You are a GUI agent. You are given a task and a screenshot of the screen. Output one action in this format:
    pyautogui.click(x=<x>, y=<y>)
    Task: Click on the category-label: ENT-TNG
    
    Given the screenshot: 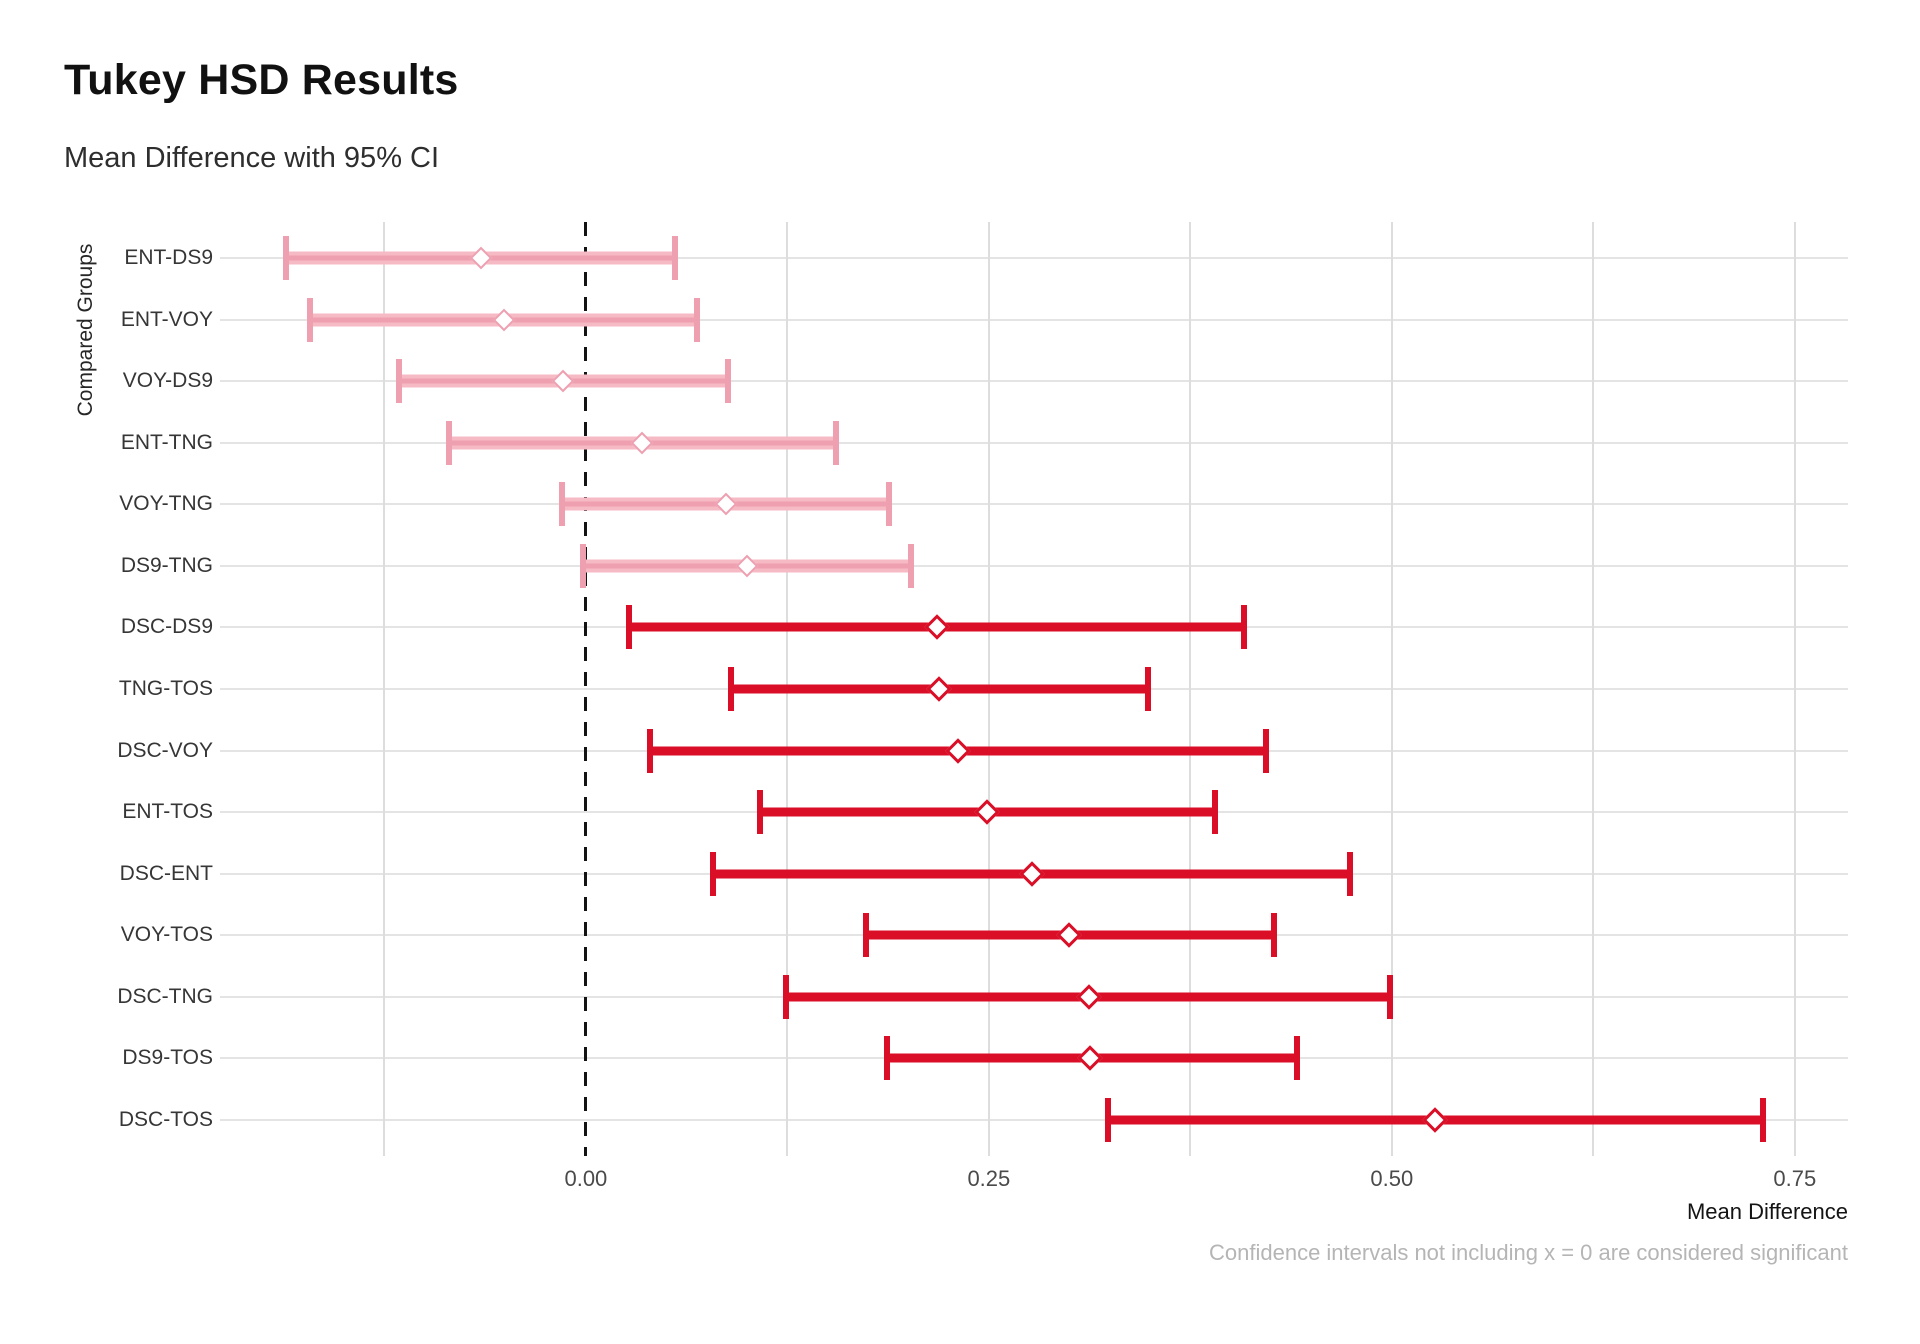 What is the action you would take?
    pyautogui.click(x=166, y=442)
    